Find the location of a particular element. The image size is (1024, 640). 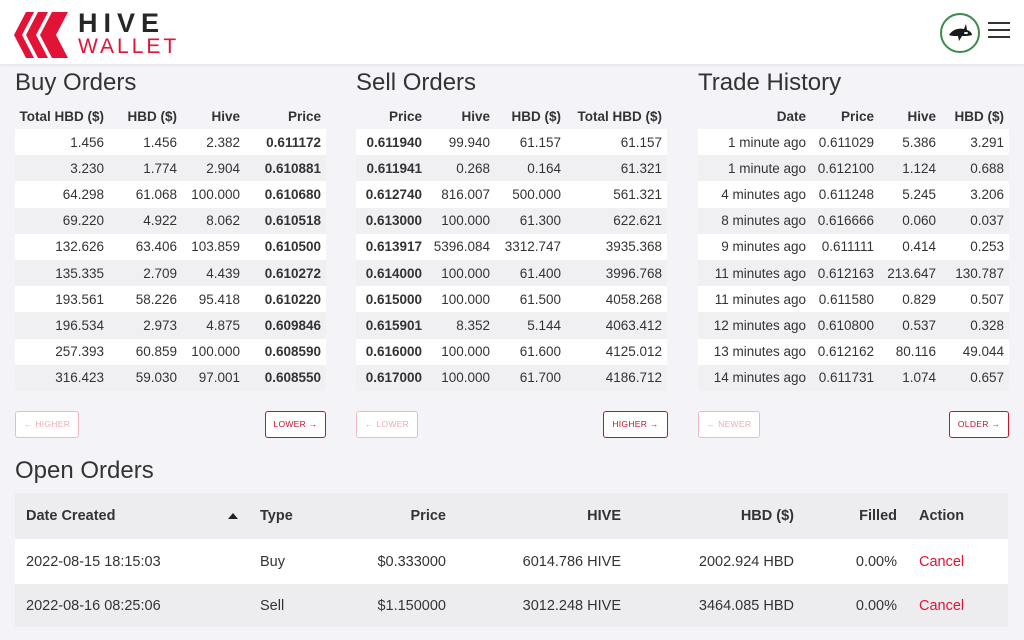

trade_history-col-header: Date is located at coordinates (754, 116).